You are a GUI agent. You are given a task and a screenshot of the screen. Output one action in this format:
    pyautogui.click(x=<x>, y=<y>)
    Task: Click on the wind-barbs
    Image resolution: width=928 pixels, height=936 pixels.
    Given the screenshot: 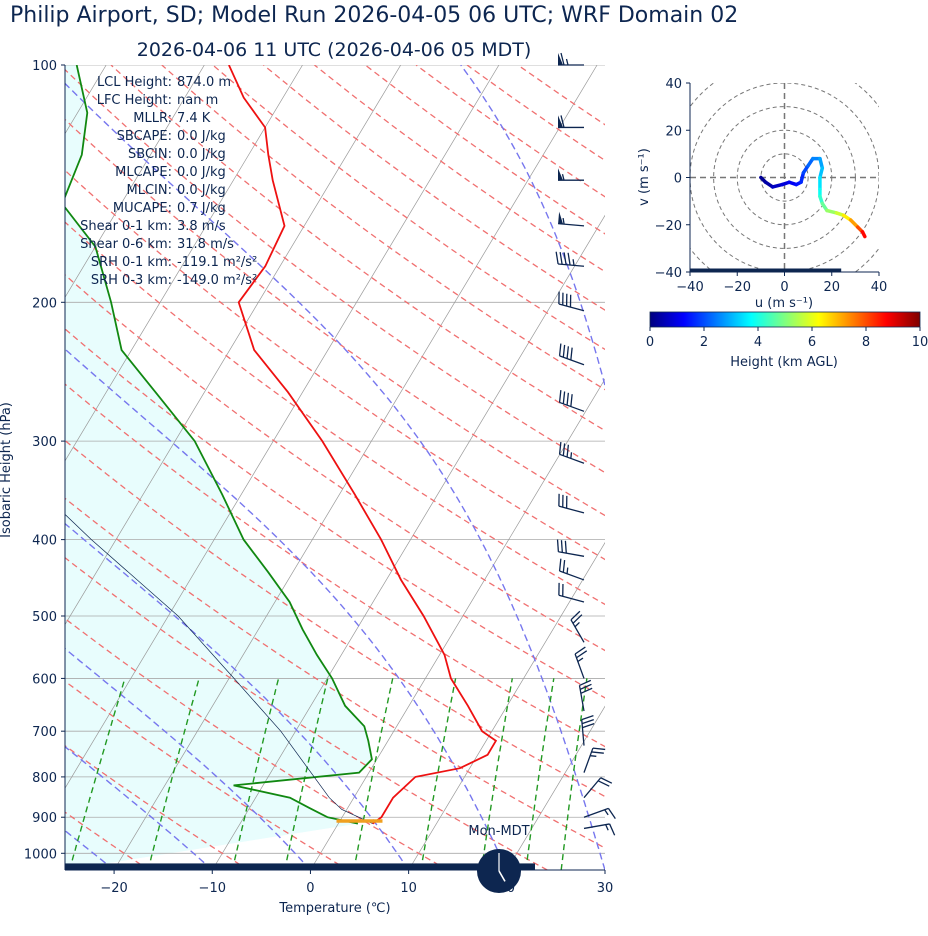 What is the action you would take?
    pyautogui.click(x=585, y=444)
    